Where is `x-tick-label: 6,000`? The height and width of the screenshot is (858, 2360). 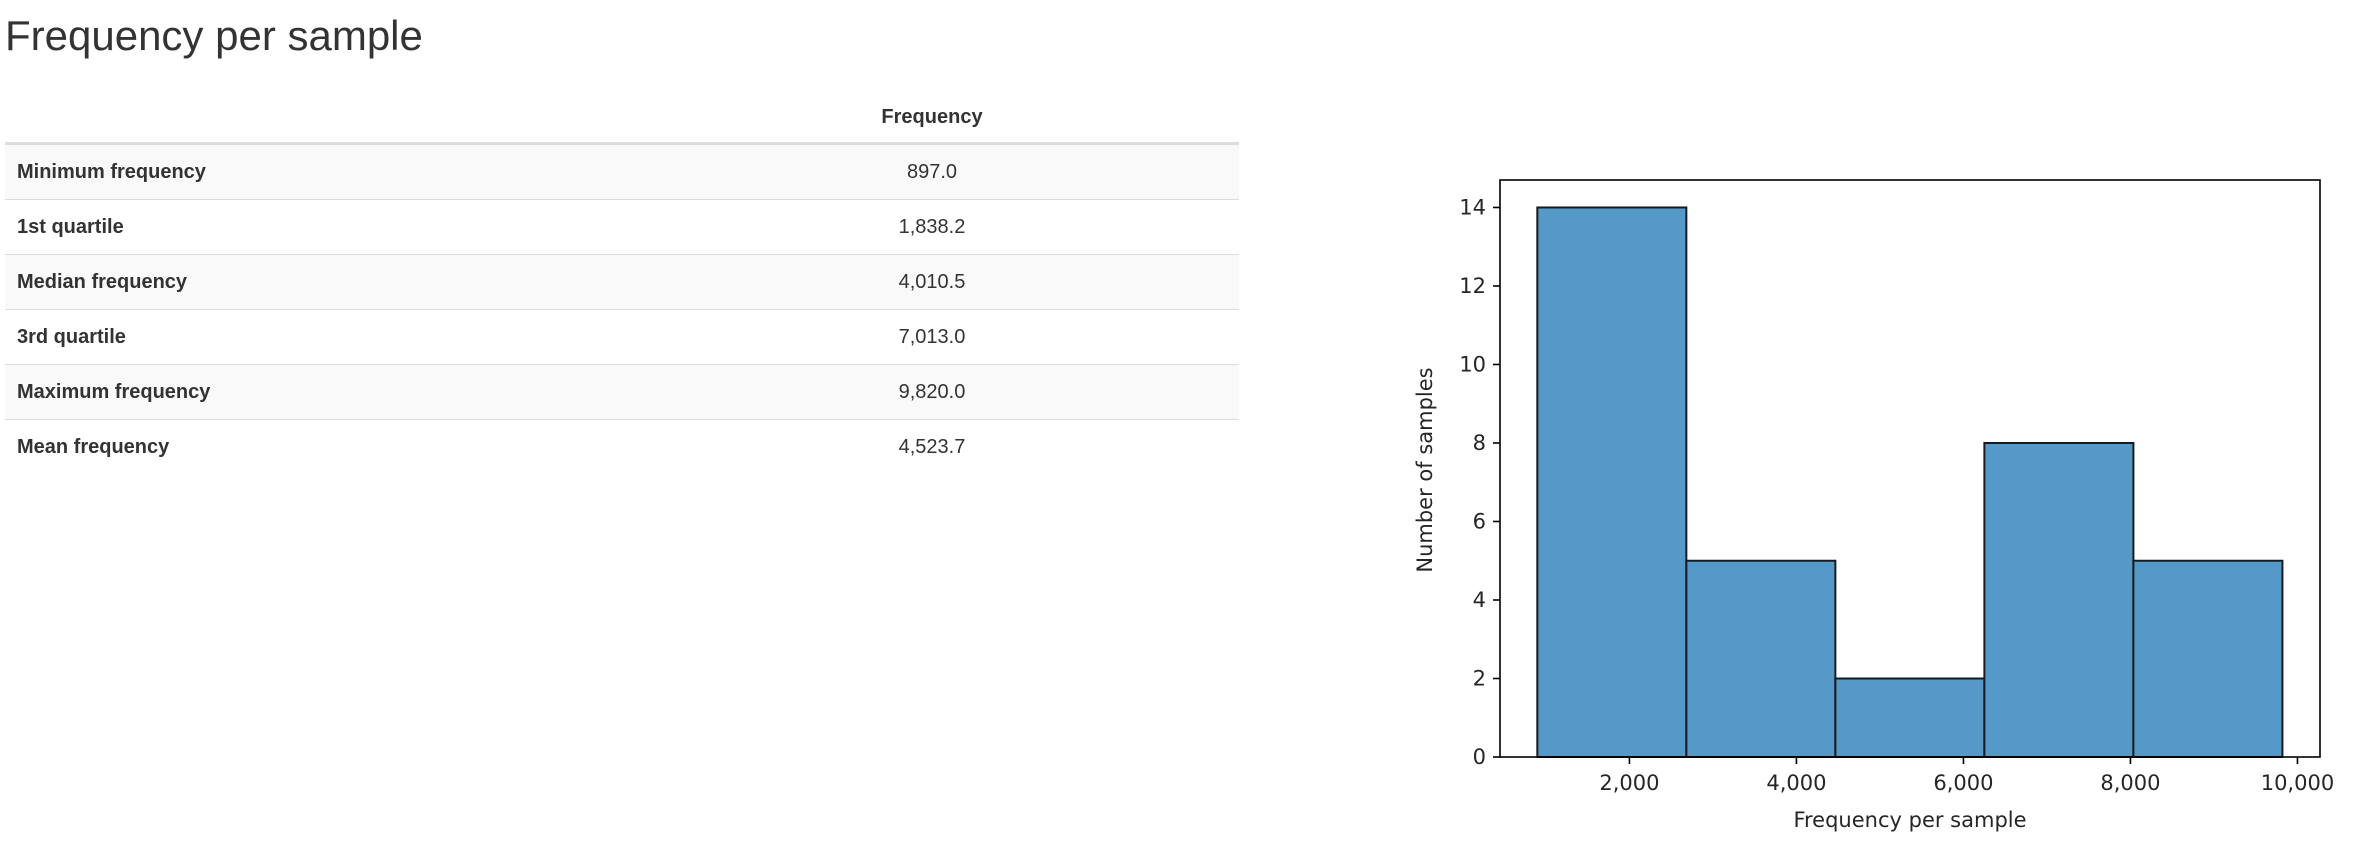
x-tick-label: 6,000 is located at coordinates (1963, 783).